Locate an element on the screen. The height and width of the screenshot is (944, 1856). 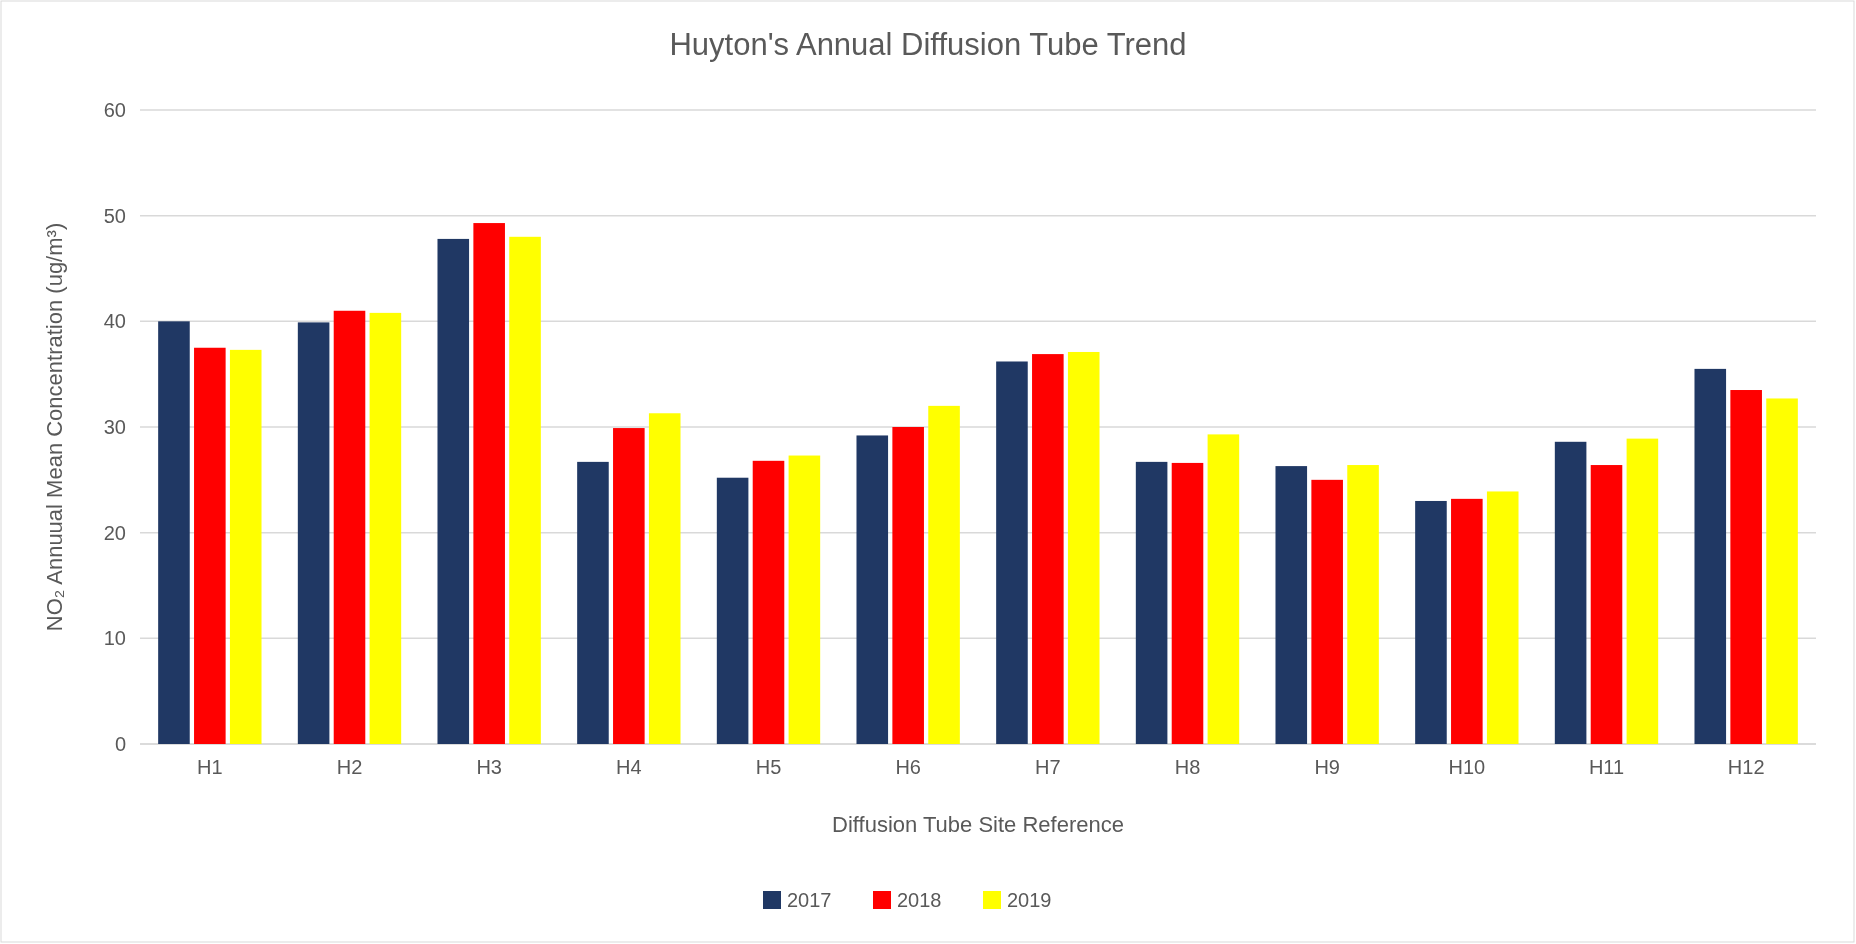
legend-label: 2018 is located at coordinates (919, 900).